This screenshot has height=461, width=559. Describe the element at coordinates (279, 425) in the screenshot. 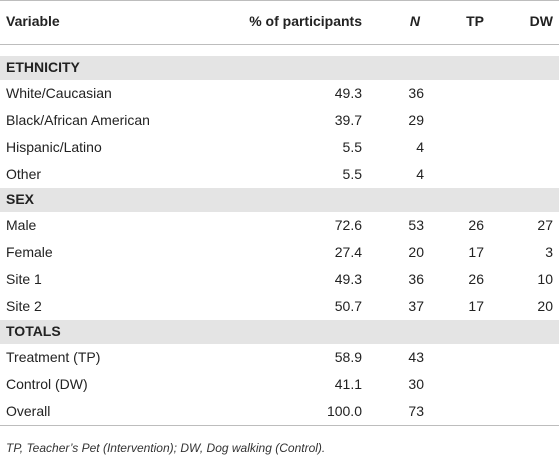

I see `bottom-rule` at that location.